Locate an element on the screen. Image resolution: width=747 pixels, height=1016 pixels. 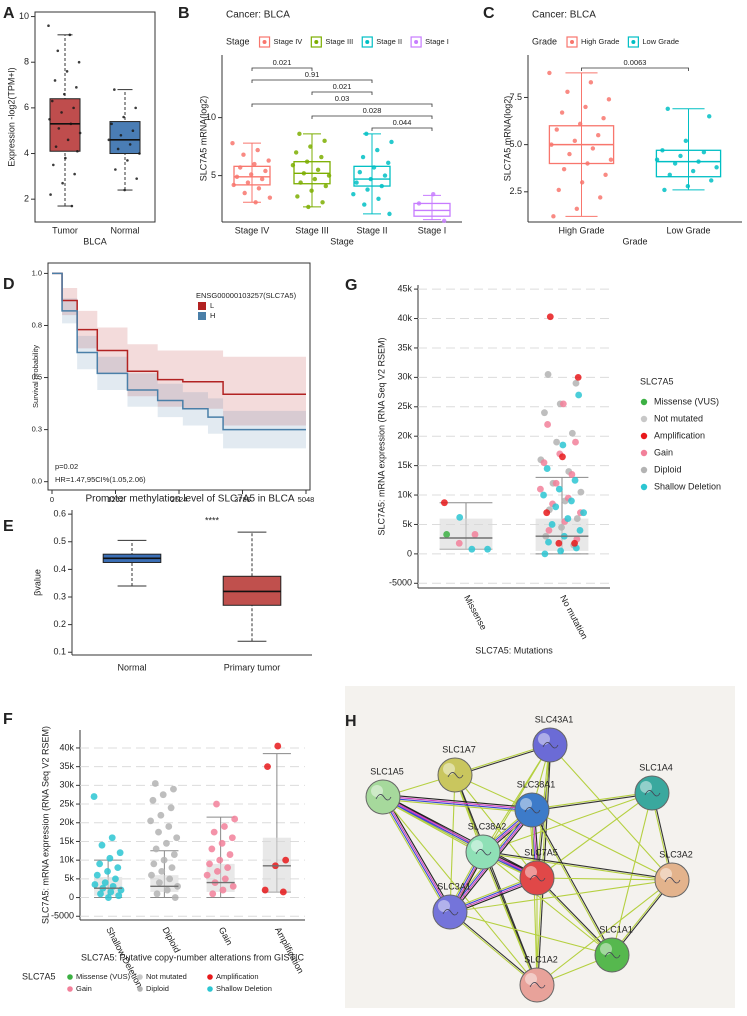
y-tick-label: 40k is located at coordinates (66, 747).